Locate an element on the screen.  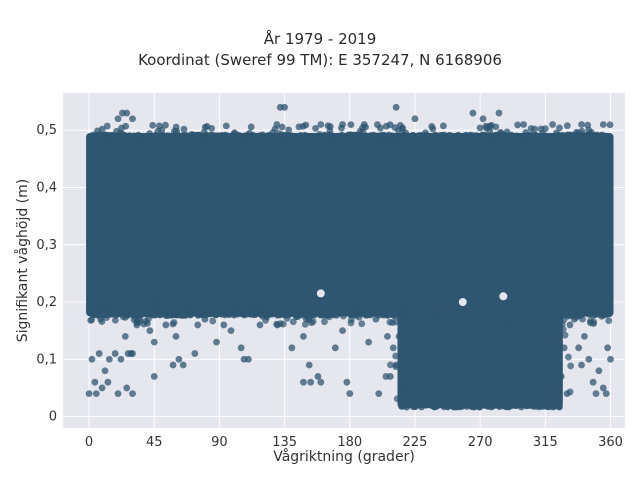
x-tick-label: 360 is located at coordinates (610, 442).